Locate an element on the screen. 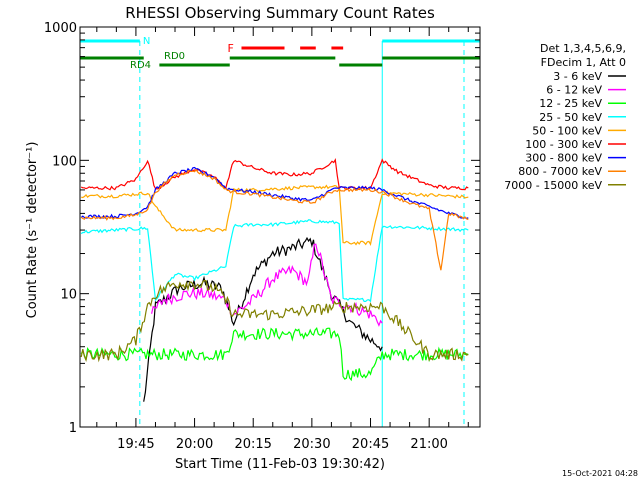  legend-label: 25 - 50 keV is located at coordinates (570, 117).